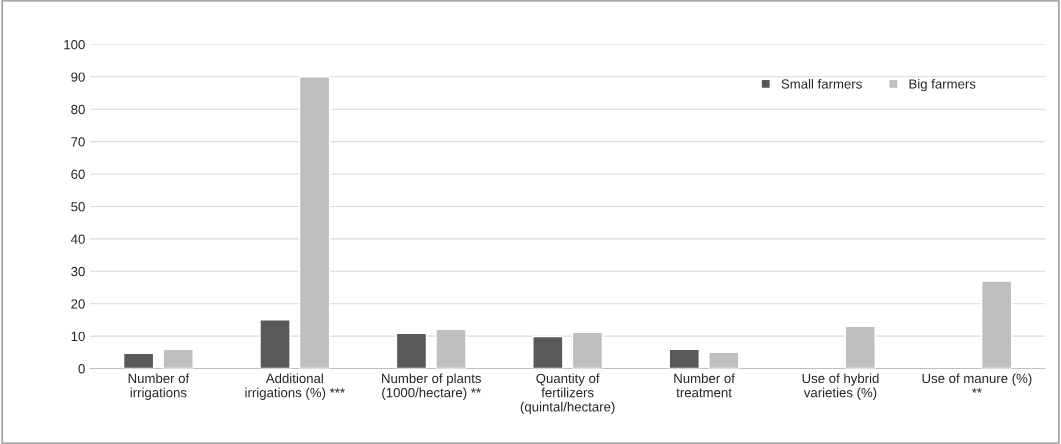 This screenshot has height=444, width=1061. Describe the element at coordinates (78, 174) in the screenshot. I see `y-tick-label: 60` at that location.